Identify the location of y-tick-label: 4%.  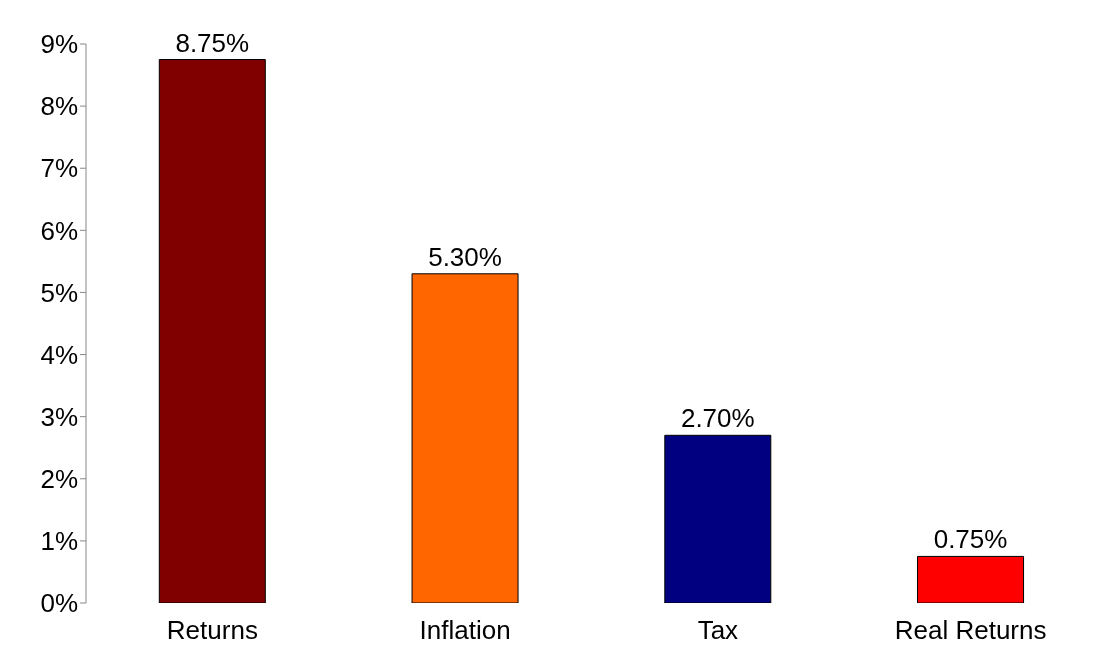
(59, 354).